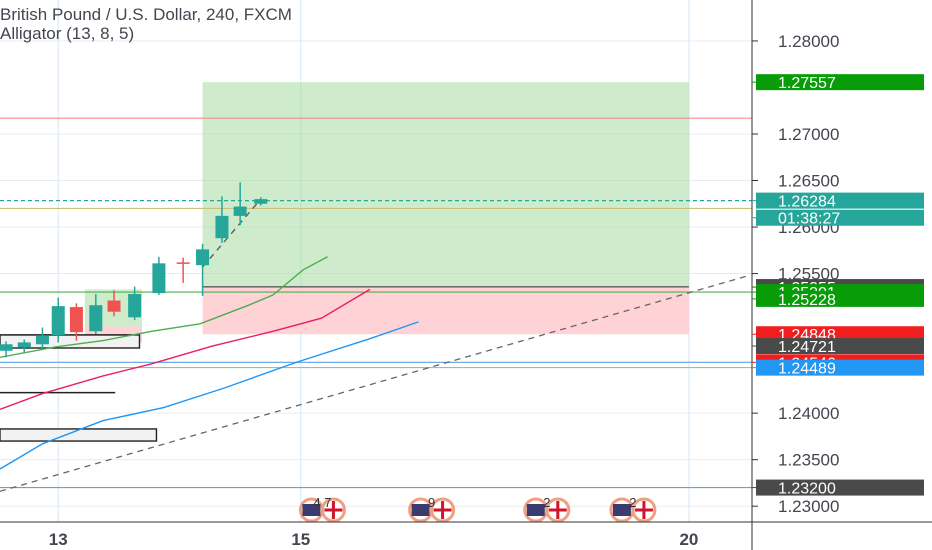 This screenshot has width=932, height=550. What do you see at coordinates (807, 369) in the screenshot?
I see `price-badge-label: 1.24489` at bounding box center [807, 369].